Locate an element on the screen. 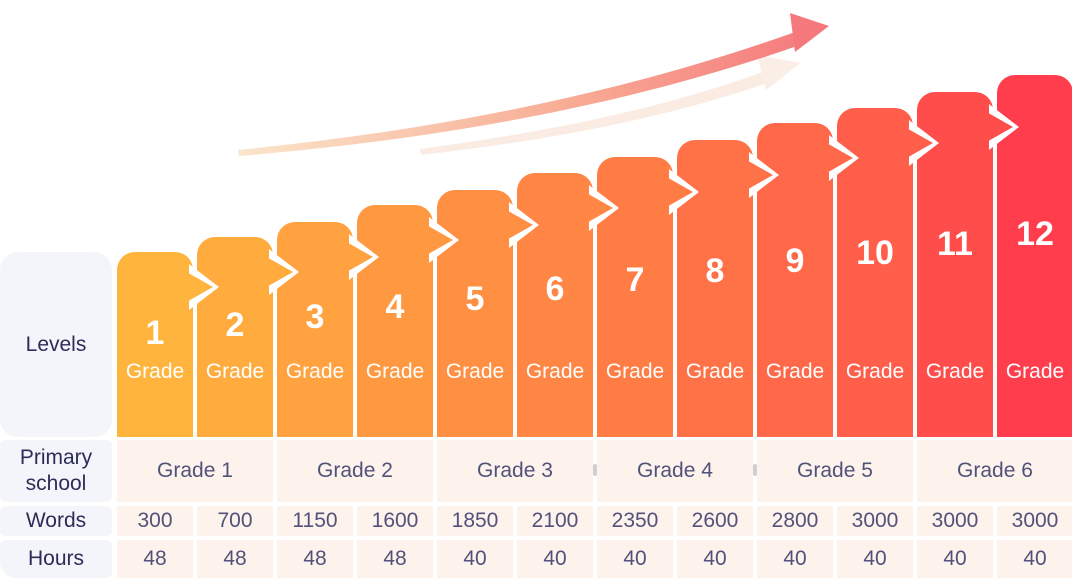 Image resolution: width=1072 pixels, height=580 pixels. level-bar-7: 7 Grade is located at coordinates (635, 297).